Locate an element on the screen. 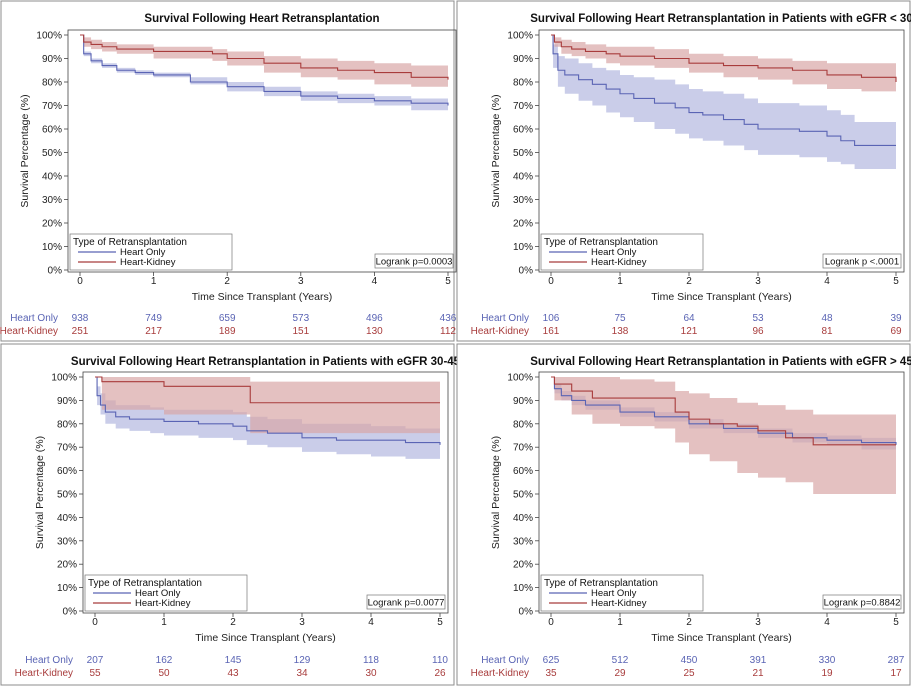  at-risk-count: 145 is located at coordinates (233, 660).